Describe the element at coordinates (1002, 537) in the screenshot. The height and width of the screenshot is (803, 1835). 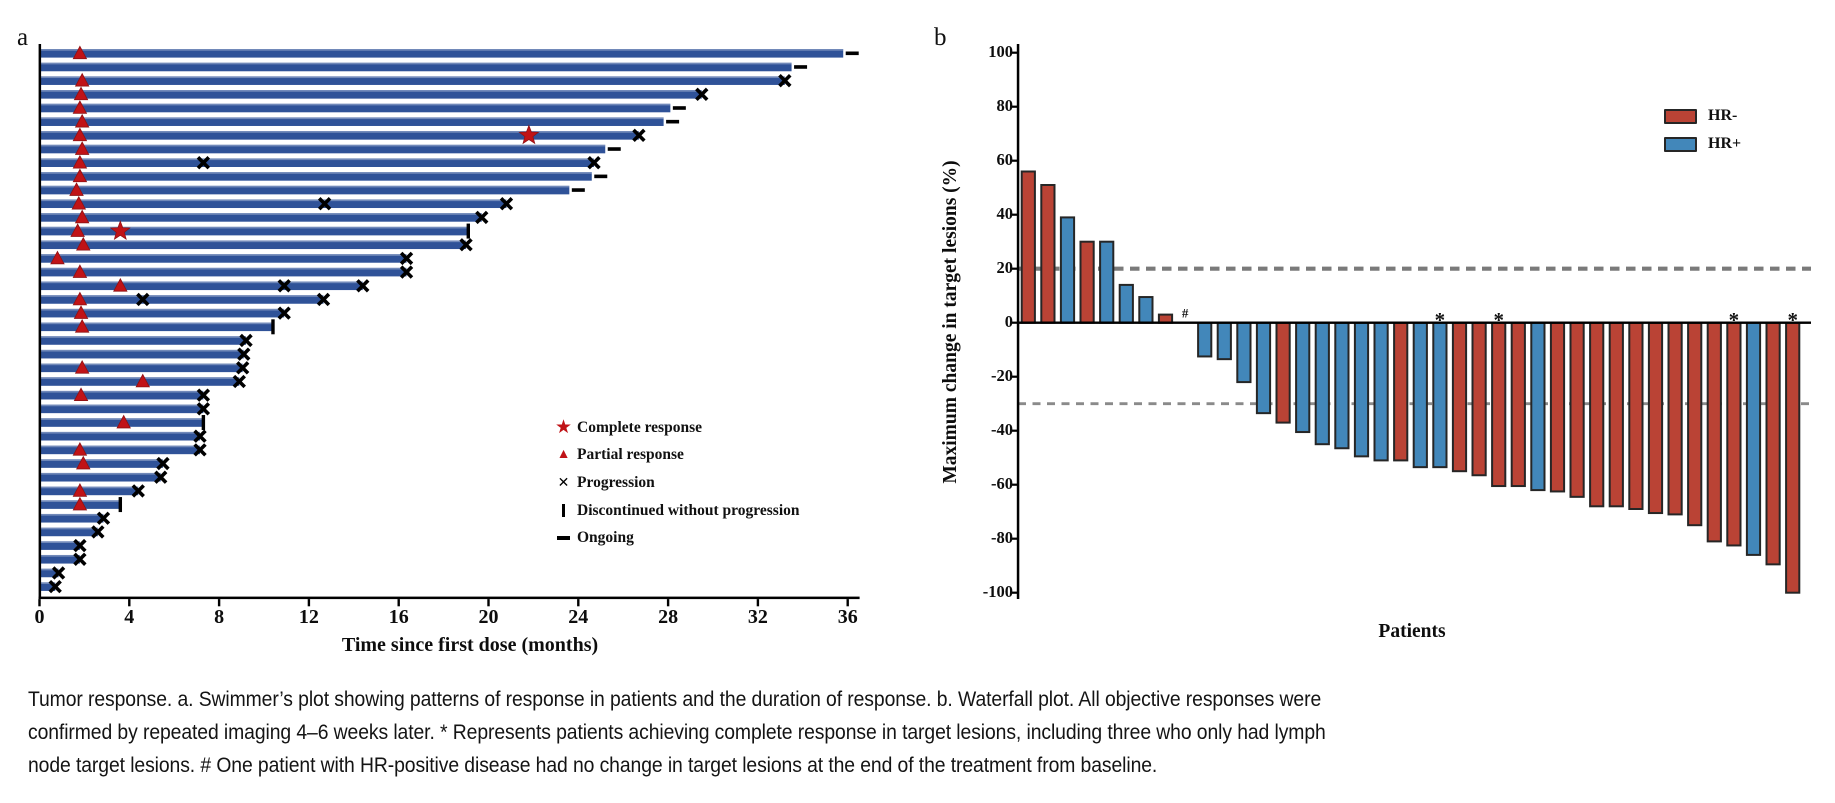
I see `y-tick-label: -80` at that location.